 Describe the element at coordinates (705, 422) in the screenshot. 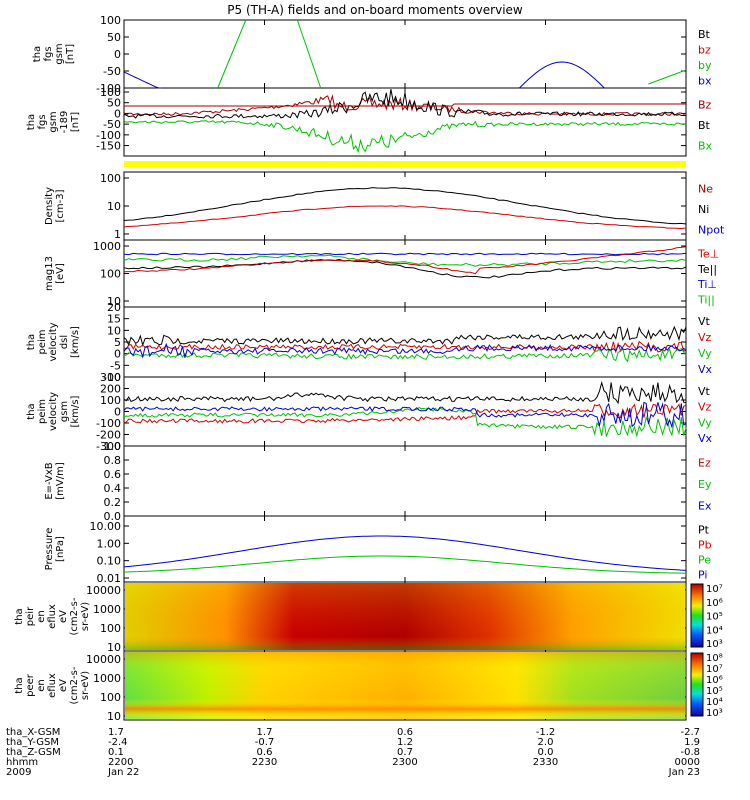

I see `legend-entry: Vy` at that location.